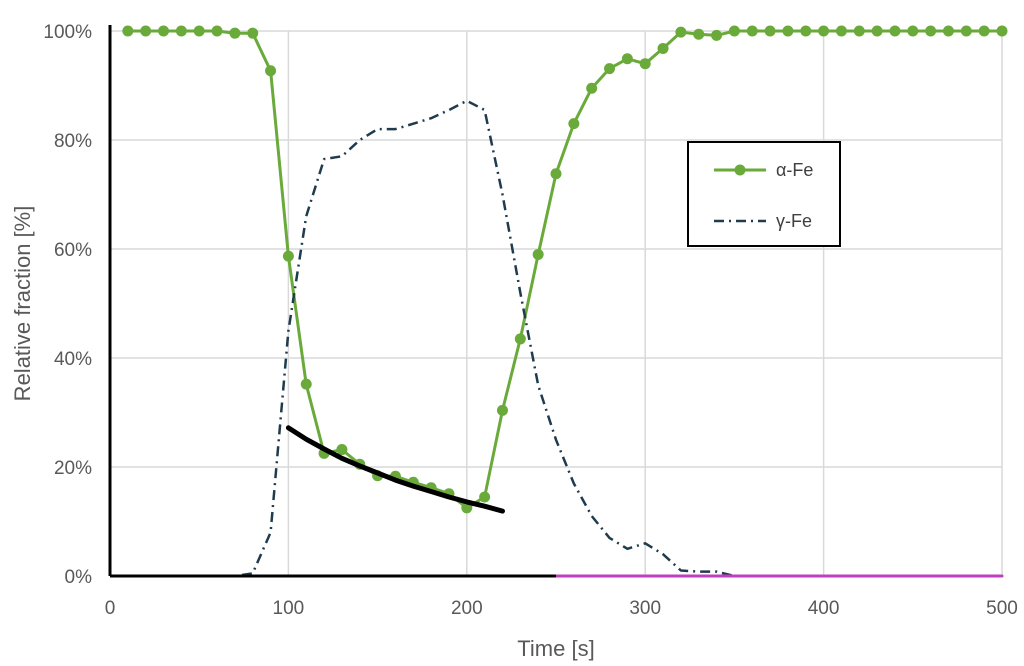  What do you see at coordinates (555, 648) in the screenshot?
I see `x-axis-title: Time [s]` at bounding box center [555, 648].